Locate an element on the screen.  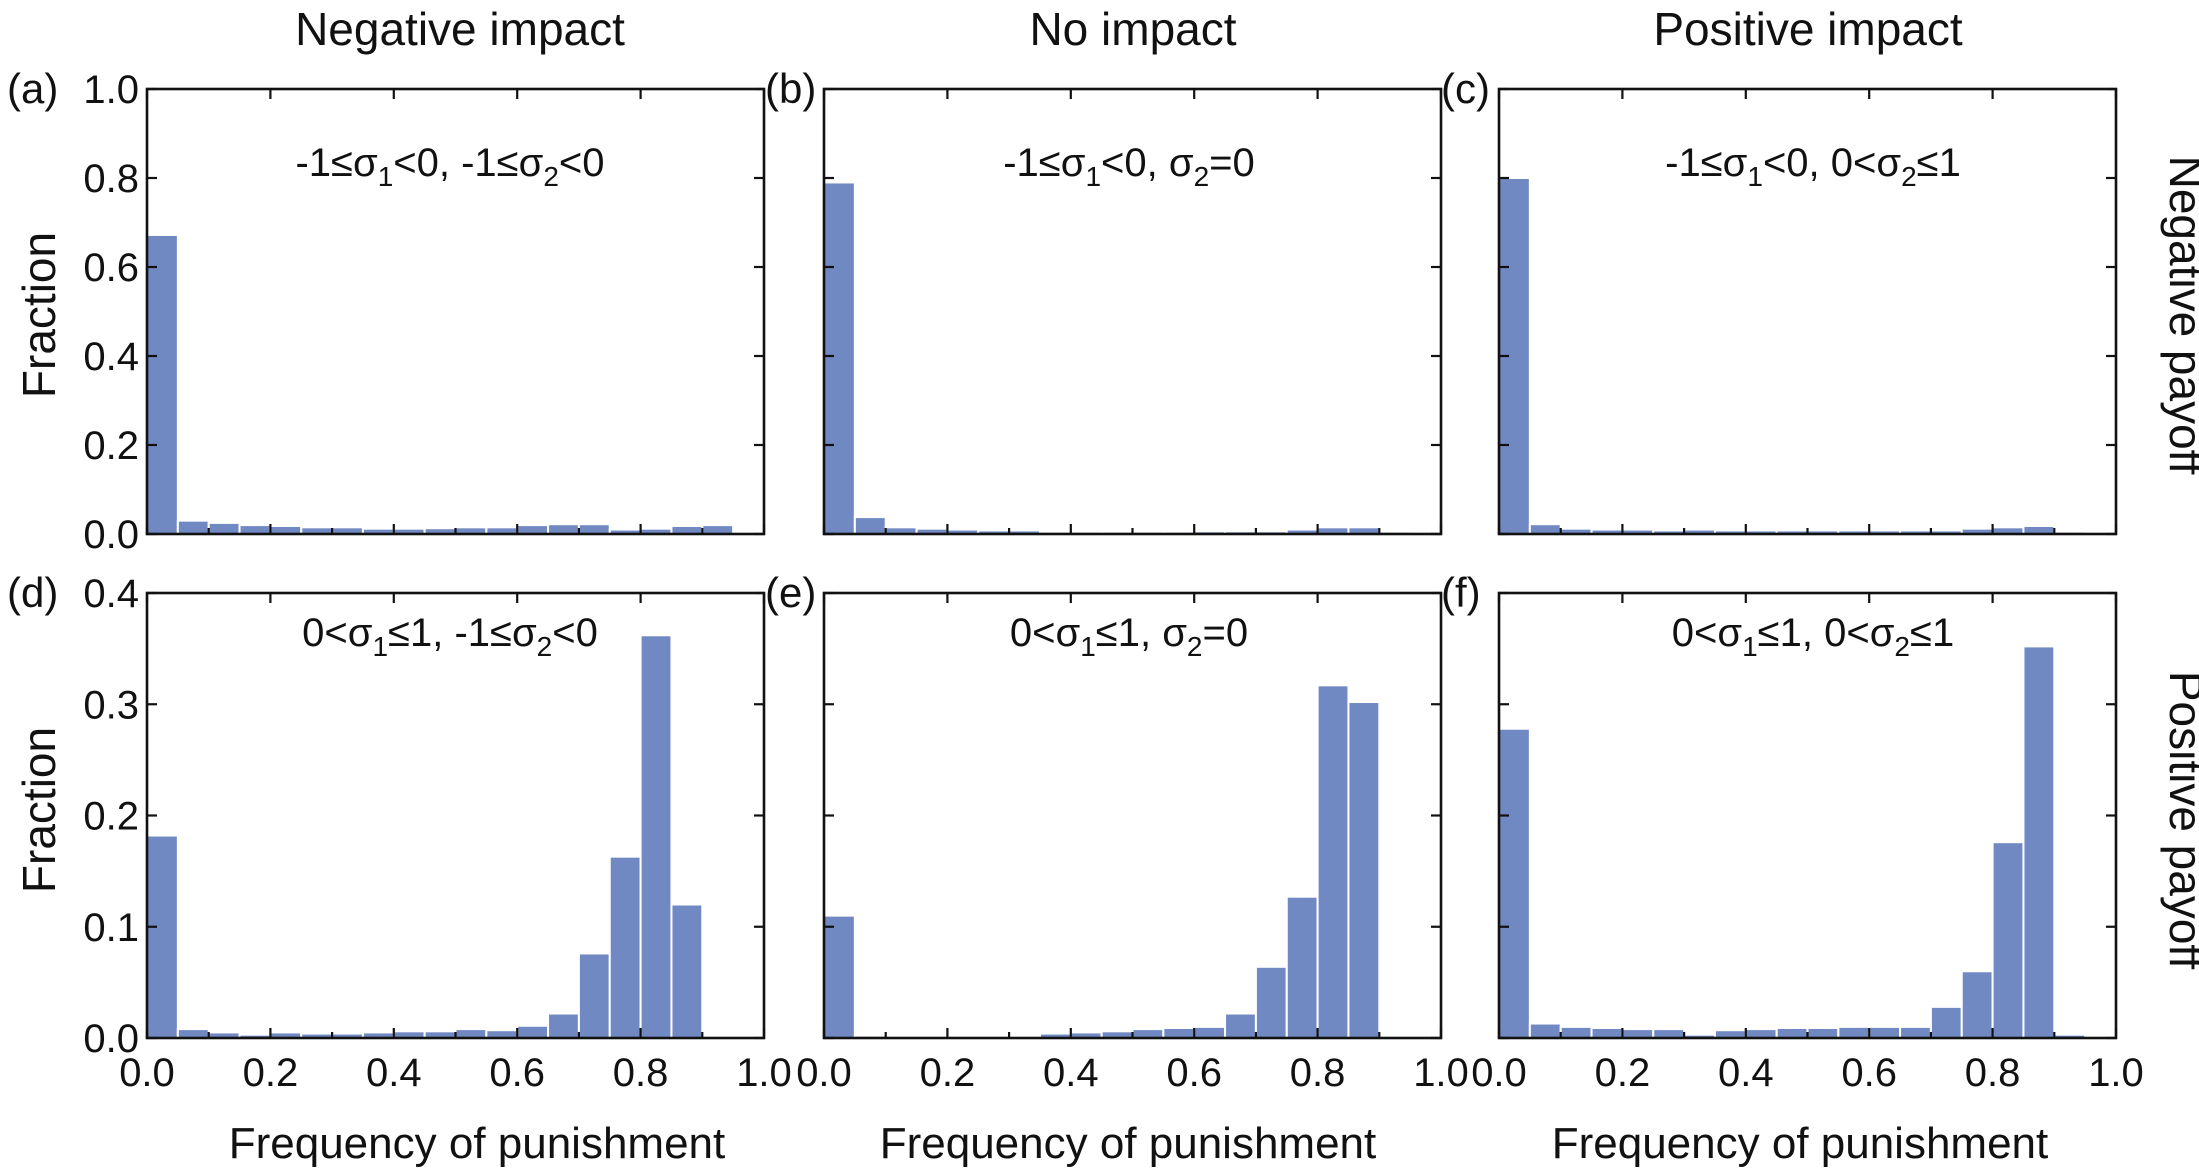
condition-text: 0<σ1≤1, 0<σ2≤1 is located at coordinates (1813, 636).